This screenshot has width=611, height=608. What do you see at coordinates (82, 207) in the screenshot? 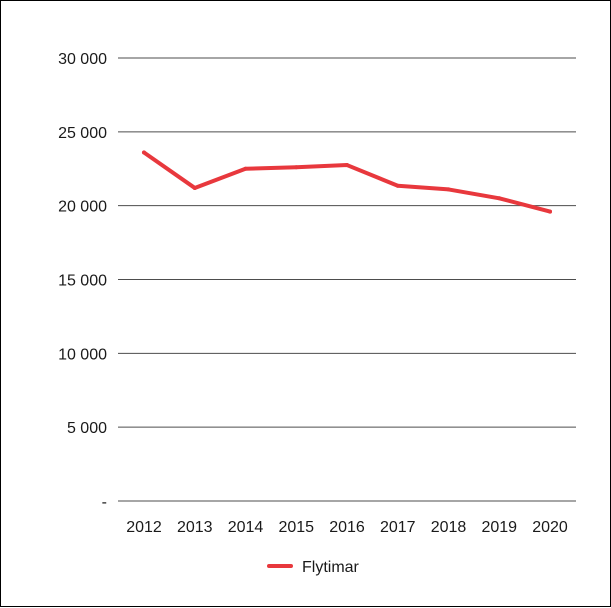
I see `y-tick-label: 20 000` at bounding box center [82, 207].